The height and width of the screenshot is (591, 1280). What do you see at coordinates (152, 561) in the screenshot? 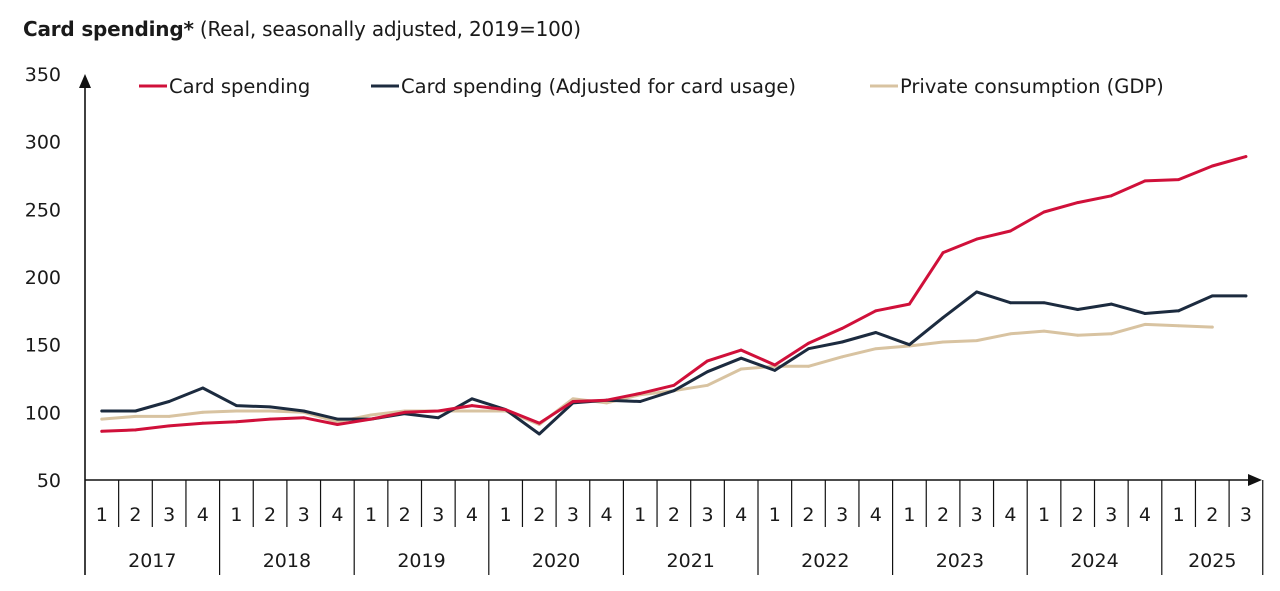
I see `year-label: 2017` at bounding box center [152, 561].